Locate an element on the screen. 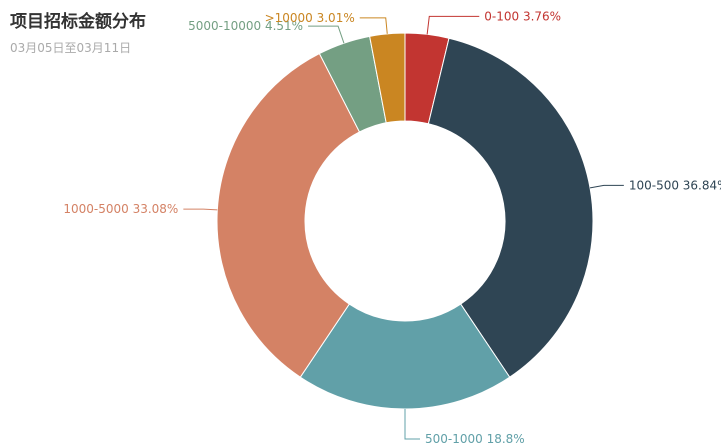 Image resolution: width=721 pixels, height=443 pixels. chart-title: 项目招标金额分布 is located at coordinates (78, 22).